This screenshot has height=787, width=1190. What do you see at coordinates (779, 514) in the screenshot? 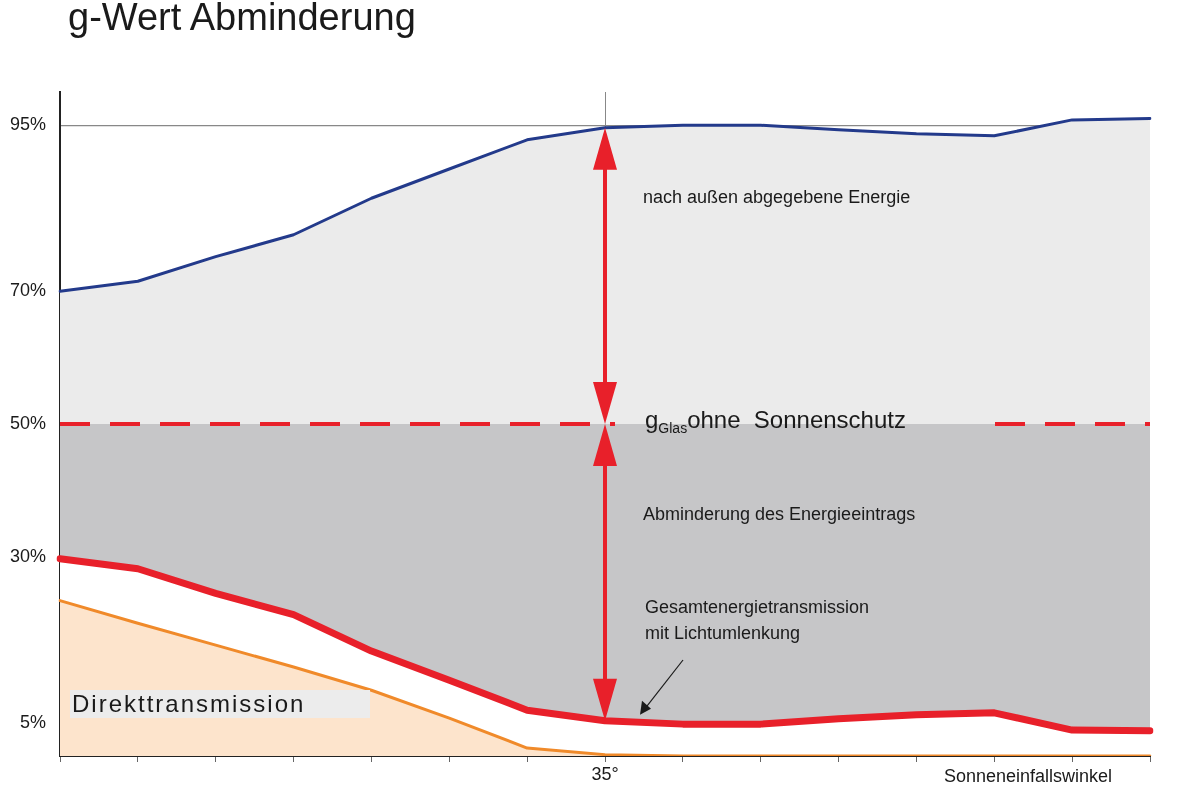
I see `annotation: Abminderung des Energieeintrags` at bounding box center [779, 514].